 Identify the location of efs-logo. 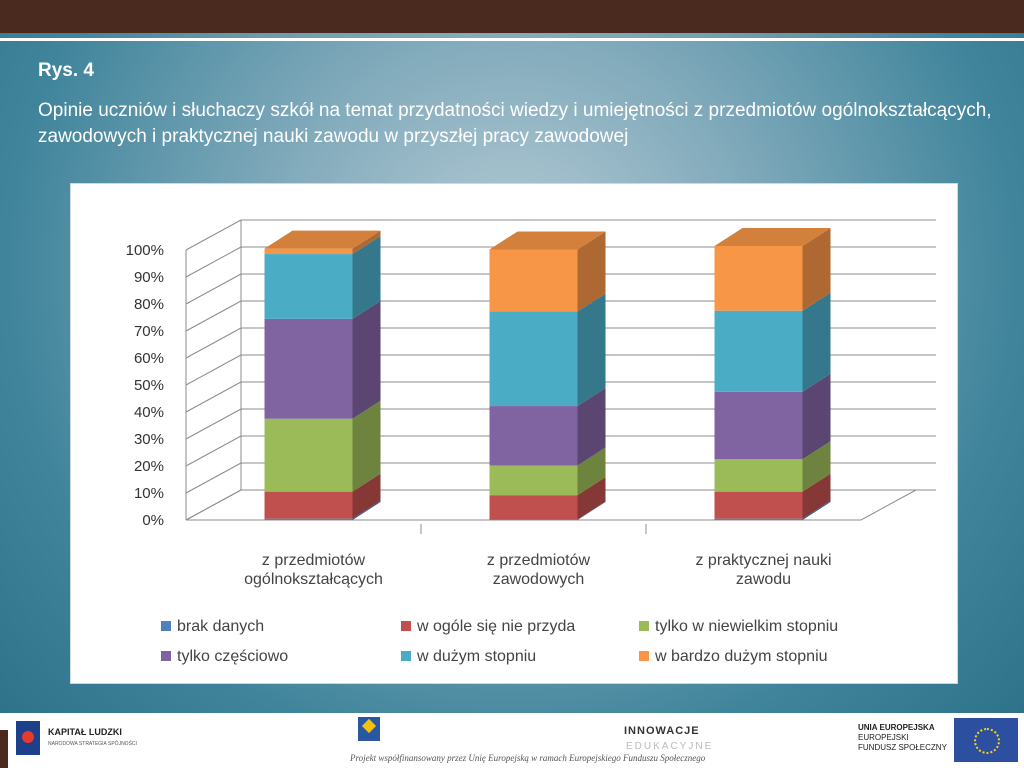
(373, 734).